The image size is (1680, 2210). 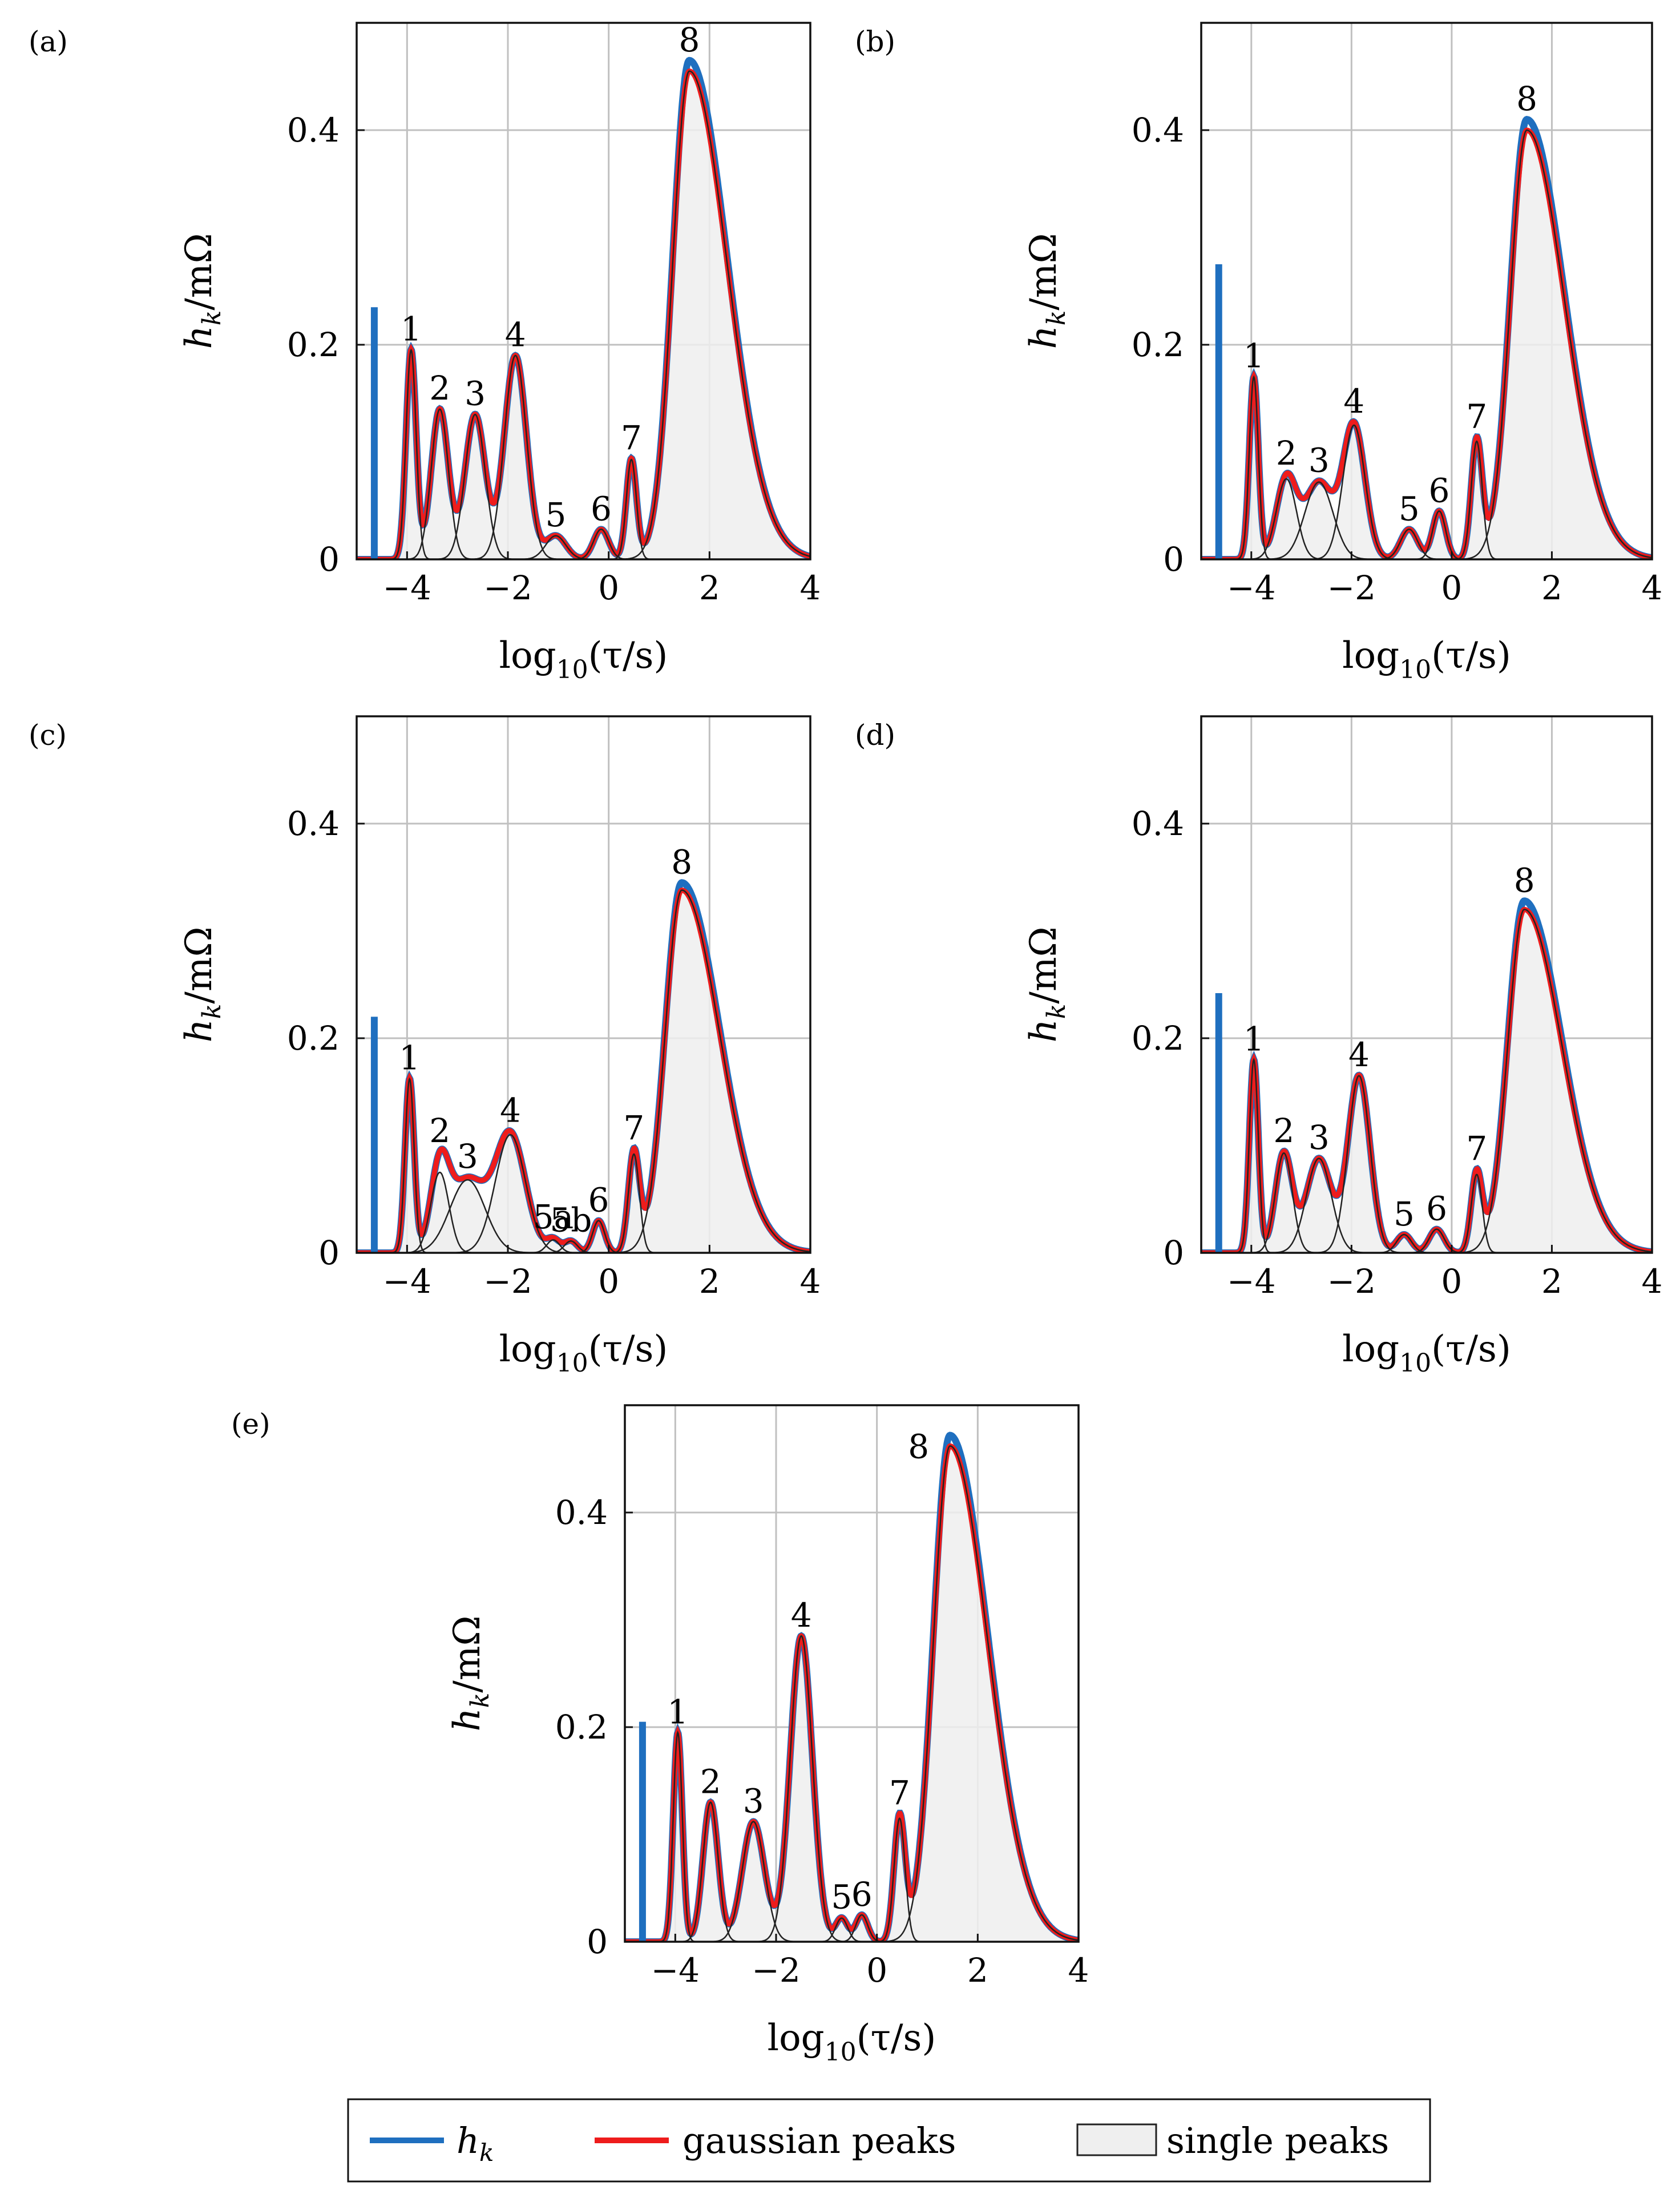 I want to click on legend-gaussian-label: gaussian peaks, so click(x=819, y=2140).